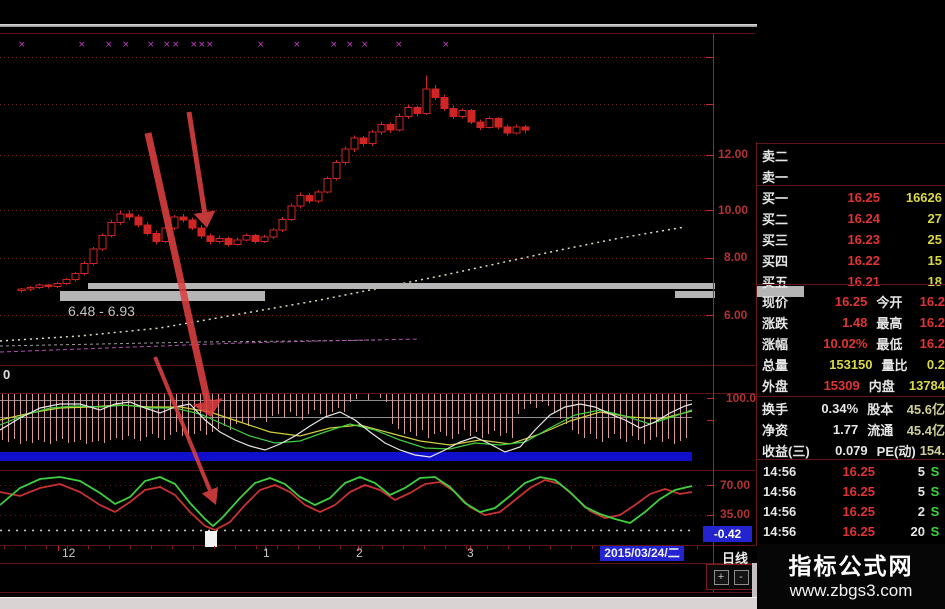 The height and width of the screenshot is (609, 945). I want to click on trade-tick-row: 14:56 16.25 2 S, so click(851, 511).